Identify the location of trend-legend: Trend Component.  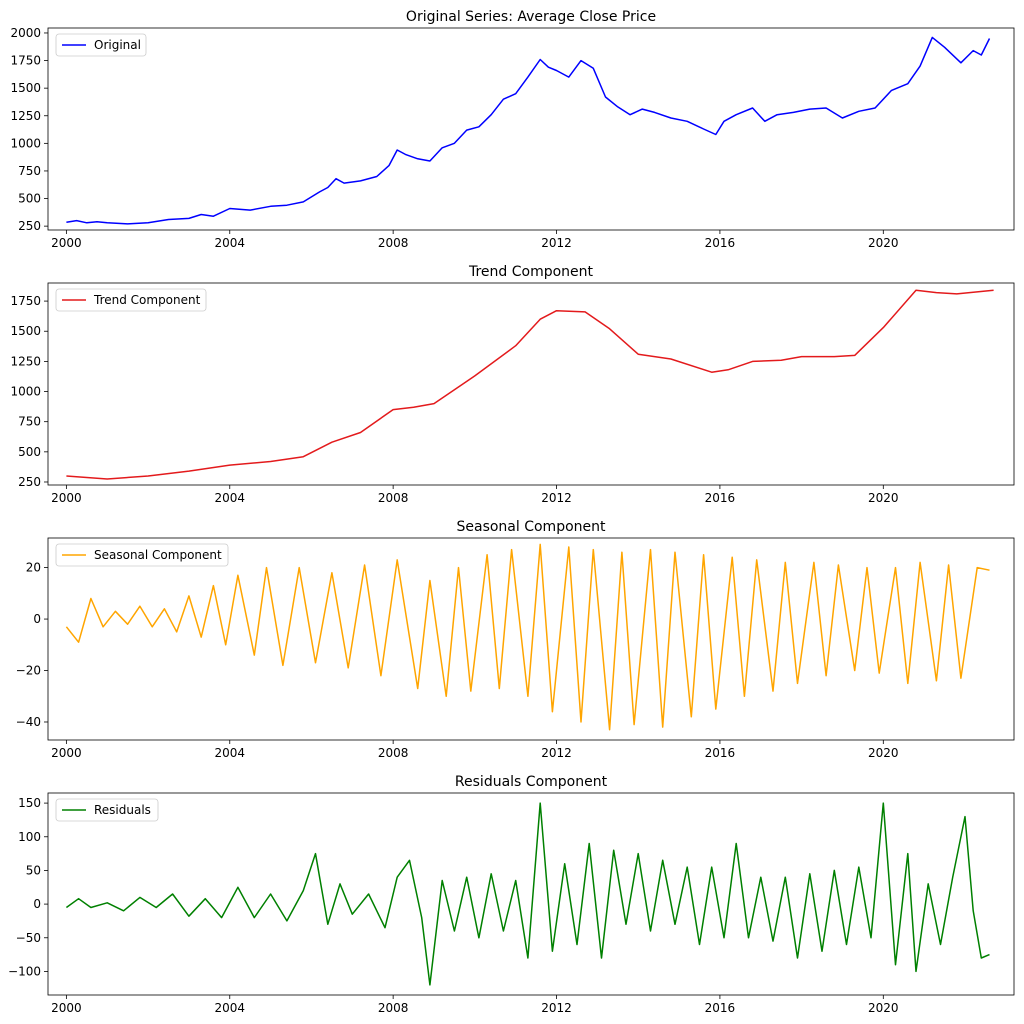
(131, 300).